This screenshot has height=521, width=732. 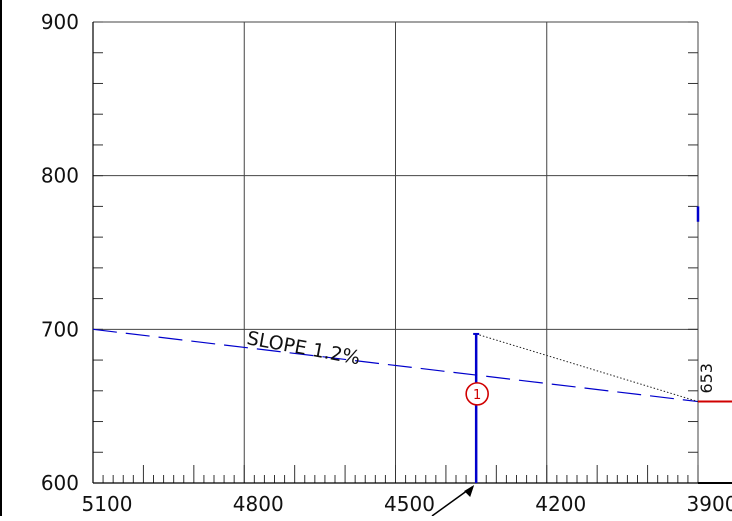 What do you see at coordinates (60, 483) in the screenshot?
I see `y-tick-label: 600` at bounding box center [60, 483].